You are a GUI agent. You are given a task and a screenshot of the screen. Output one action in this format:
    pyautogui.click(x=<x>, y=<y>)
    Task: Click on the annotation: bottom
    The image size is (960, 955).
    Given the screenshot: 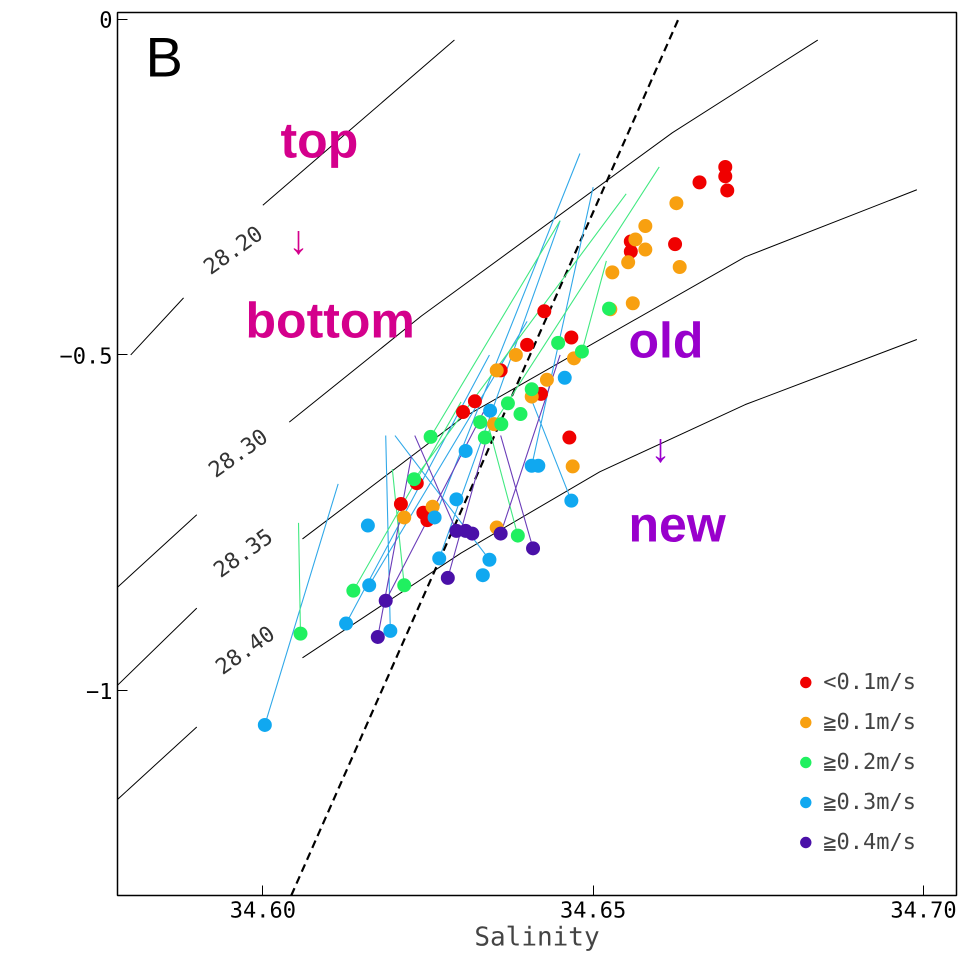 What is the action you would take?
    pyautogui.click(x=330, y=320)
    